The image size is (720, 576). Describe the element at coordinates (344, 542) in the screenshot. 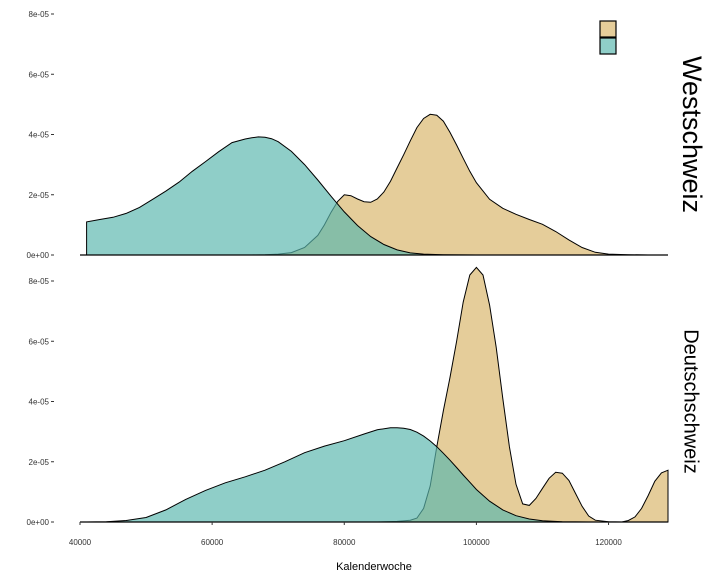

I see `x-tick-label: 80000` at that location.